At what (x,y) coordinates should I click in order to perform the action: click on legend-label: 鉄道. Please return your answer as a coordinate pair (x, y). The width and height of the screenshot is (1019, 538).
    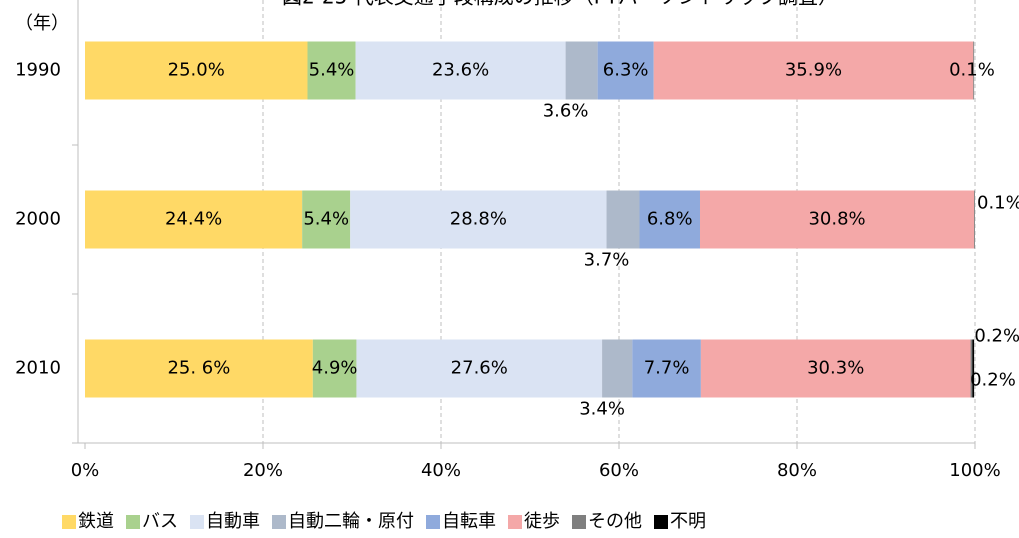
    Looking at the image, I should click on (96, 521).